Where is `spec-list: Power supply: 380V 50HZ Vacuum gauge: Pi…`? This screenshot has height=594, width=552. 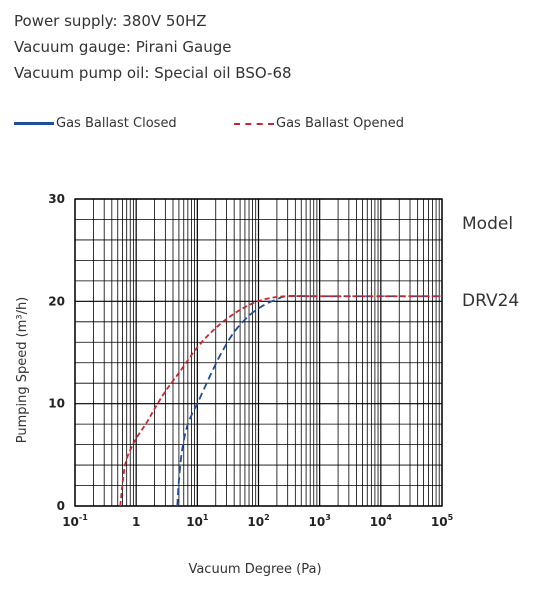
spec-list: Power supply: 380V 50HZ Vacuum gauge: Pi… is located at coordinates (153, 47).